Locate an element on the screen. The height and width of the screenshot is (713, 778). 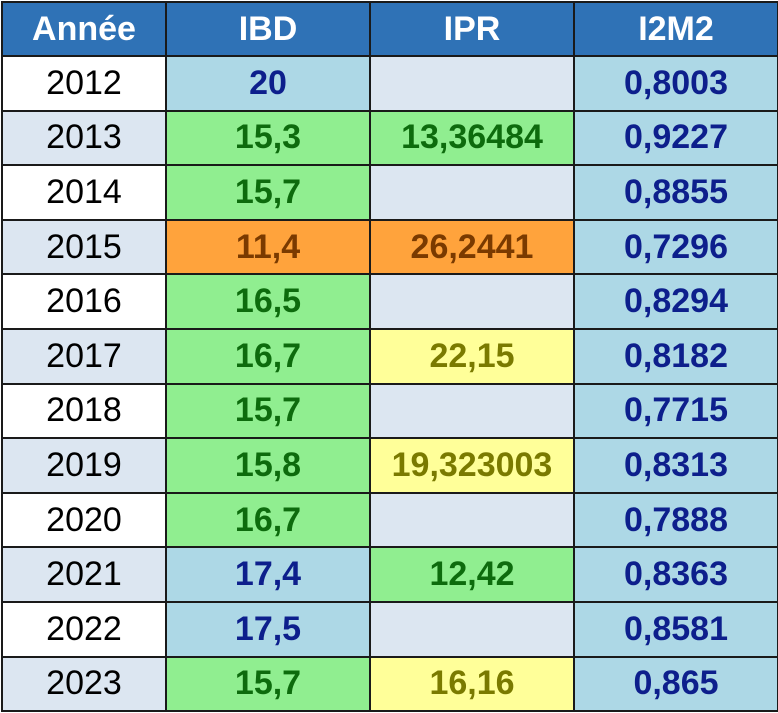
table-row: 2014 15,7 0,8855 is located at coordinates (389, 192).